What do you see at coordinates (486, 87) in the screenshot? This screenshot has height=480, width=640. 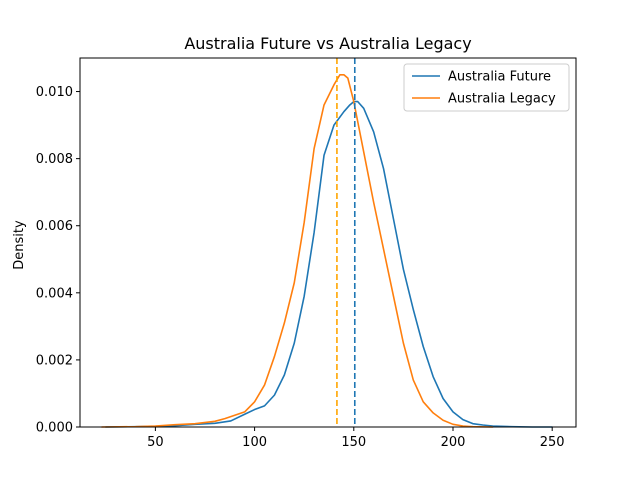 I see `legend-box` at bounding box center [486, 87].